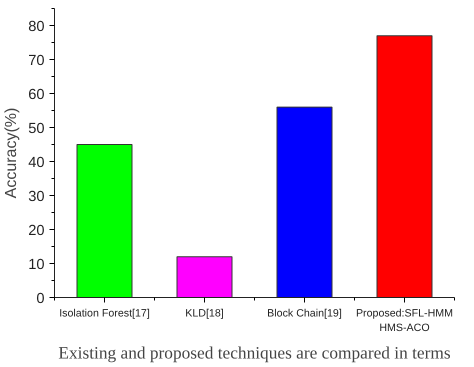  I want to click on y-tick-label: 0, so click(40, 299).